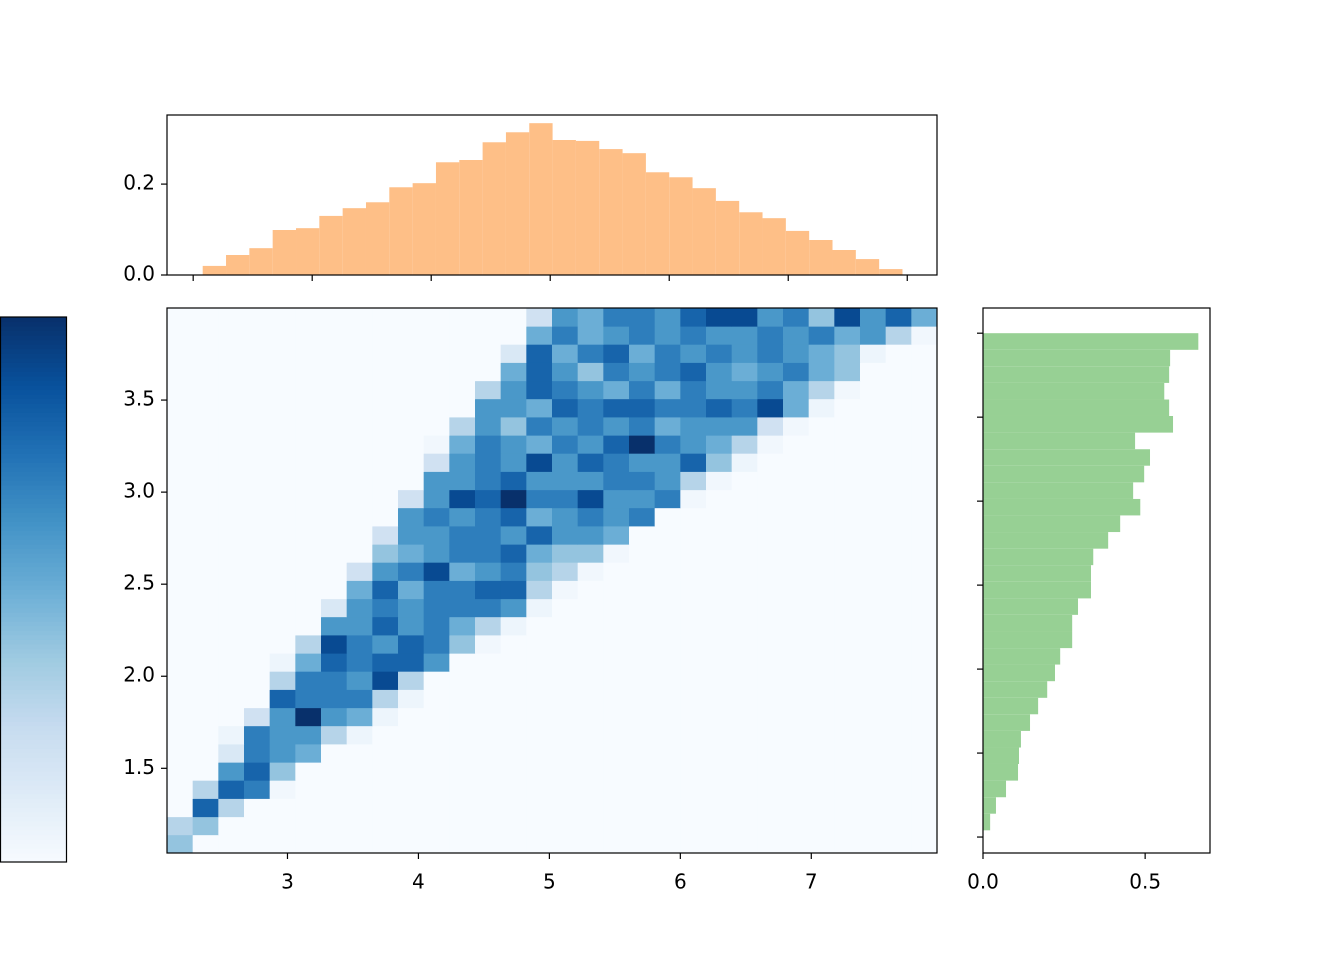  What do you see at coordinates (139, 183) in the screenshot?
I see `y-tick-label: 0.2` at bounding box center [139, 183].